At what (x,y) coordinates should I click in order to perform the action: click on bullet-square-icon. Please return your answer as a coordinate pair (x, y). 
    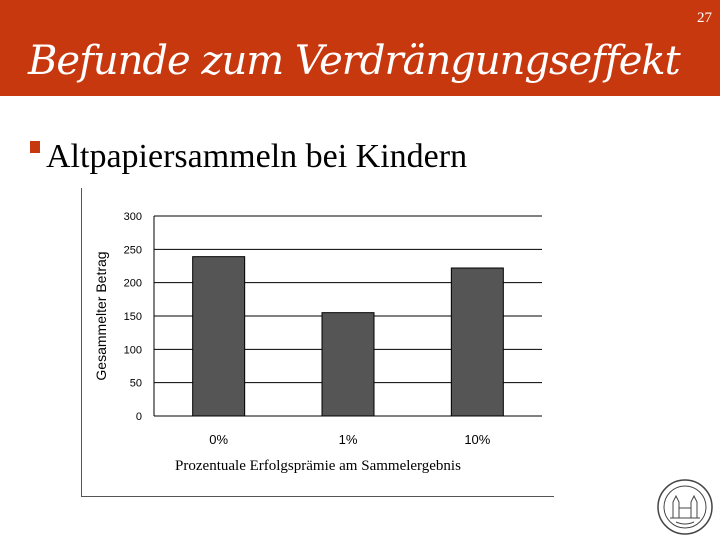
    Looking at the image, I should click on (35, 147).